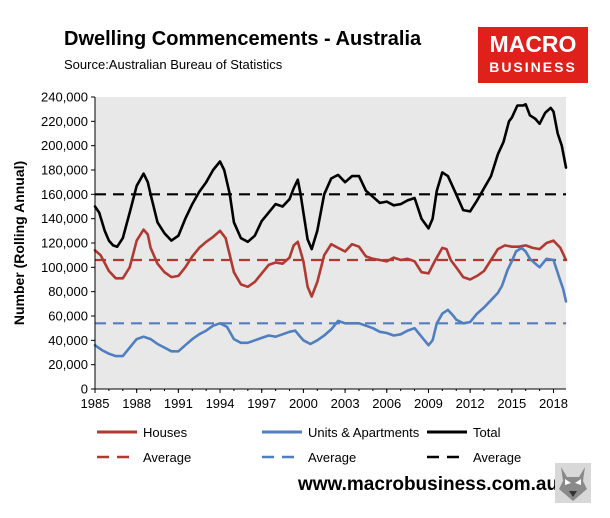 The image size is (610, 518). I want to click on x-tick-label: 2018, so click(553, 403).